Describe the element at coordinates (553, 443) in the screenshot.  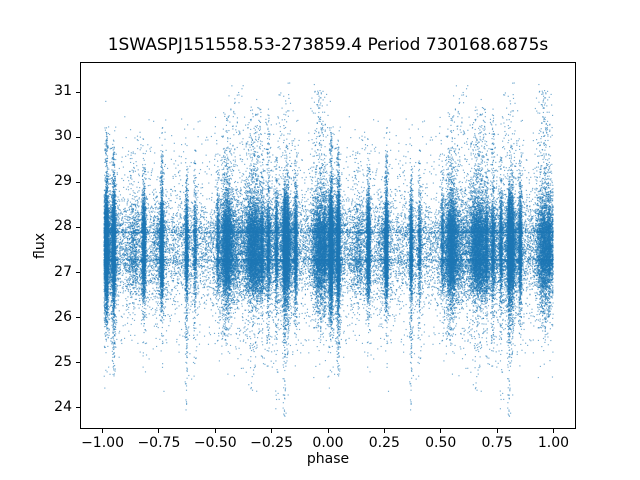
I see `x-tick-label: 1.00` at that location.